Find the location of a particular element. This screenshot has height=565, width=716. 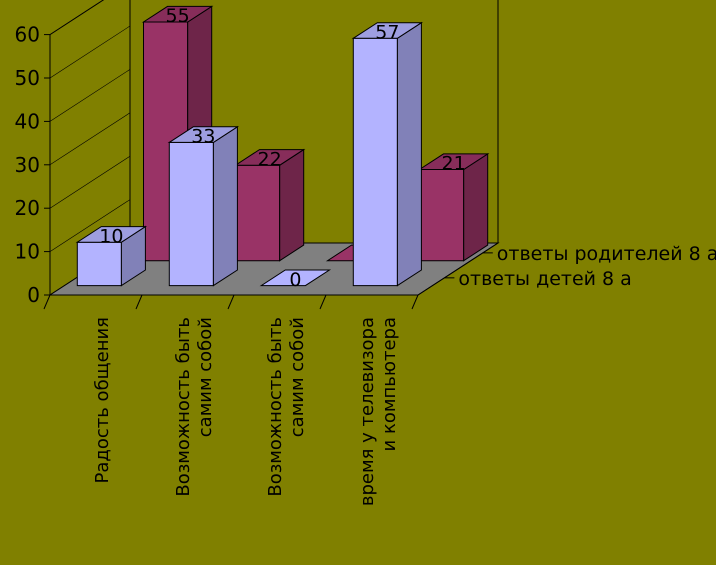

y-tick-label: 20 is located at coordinates (27, 208).